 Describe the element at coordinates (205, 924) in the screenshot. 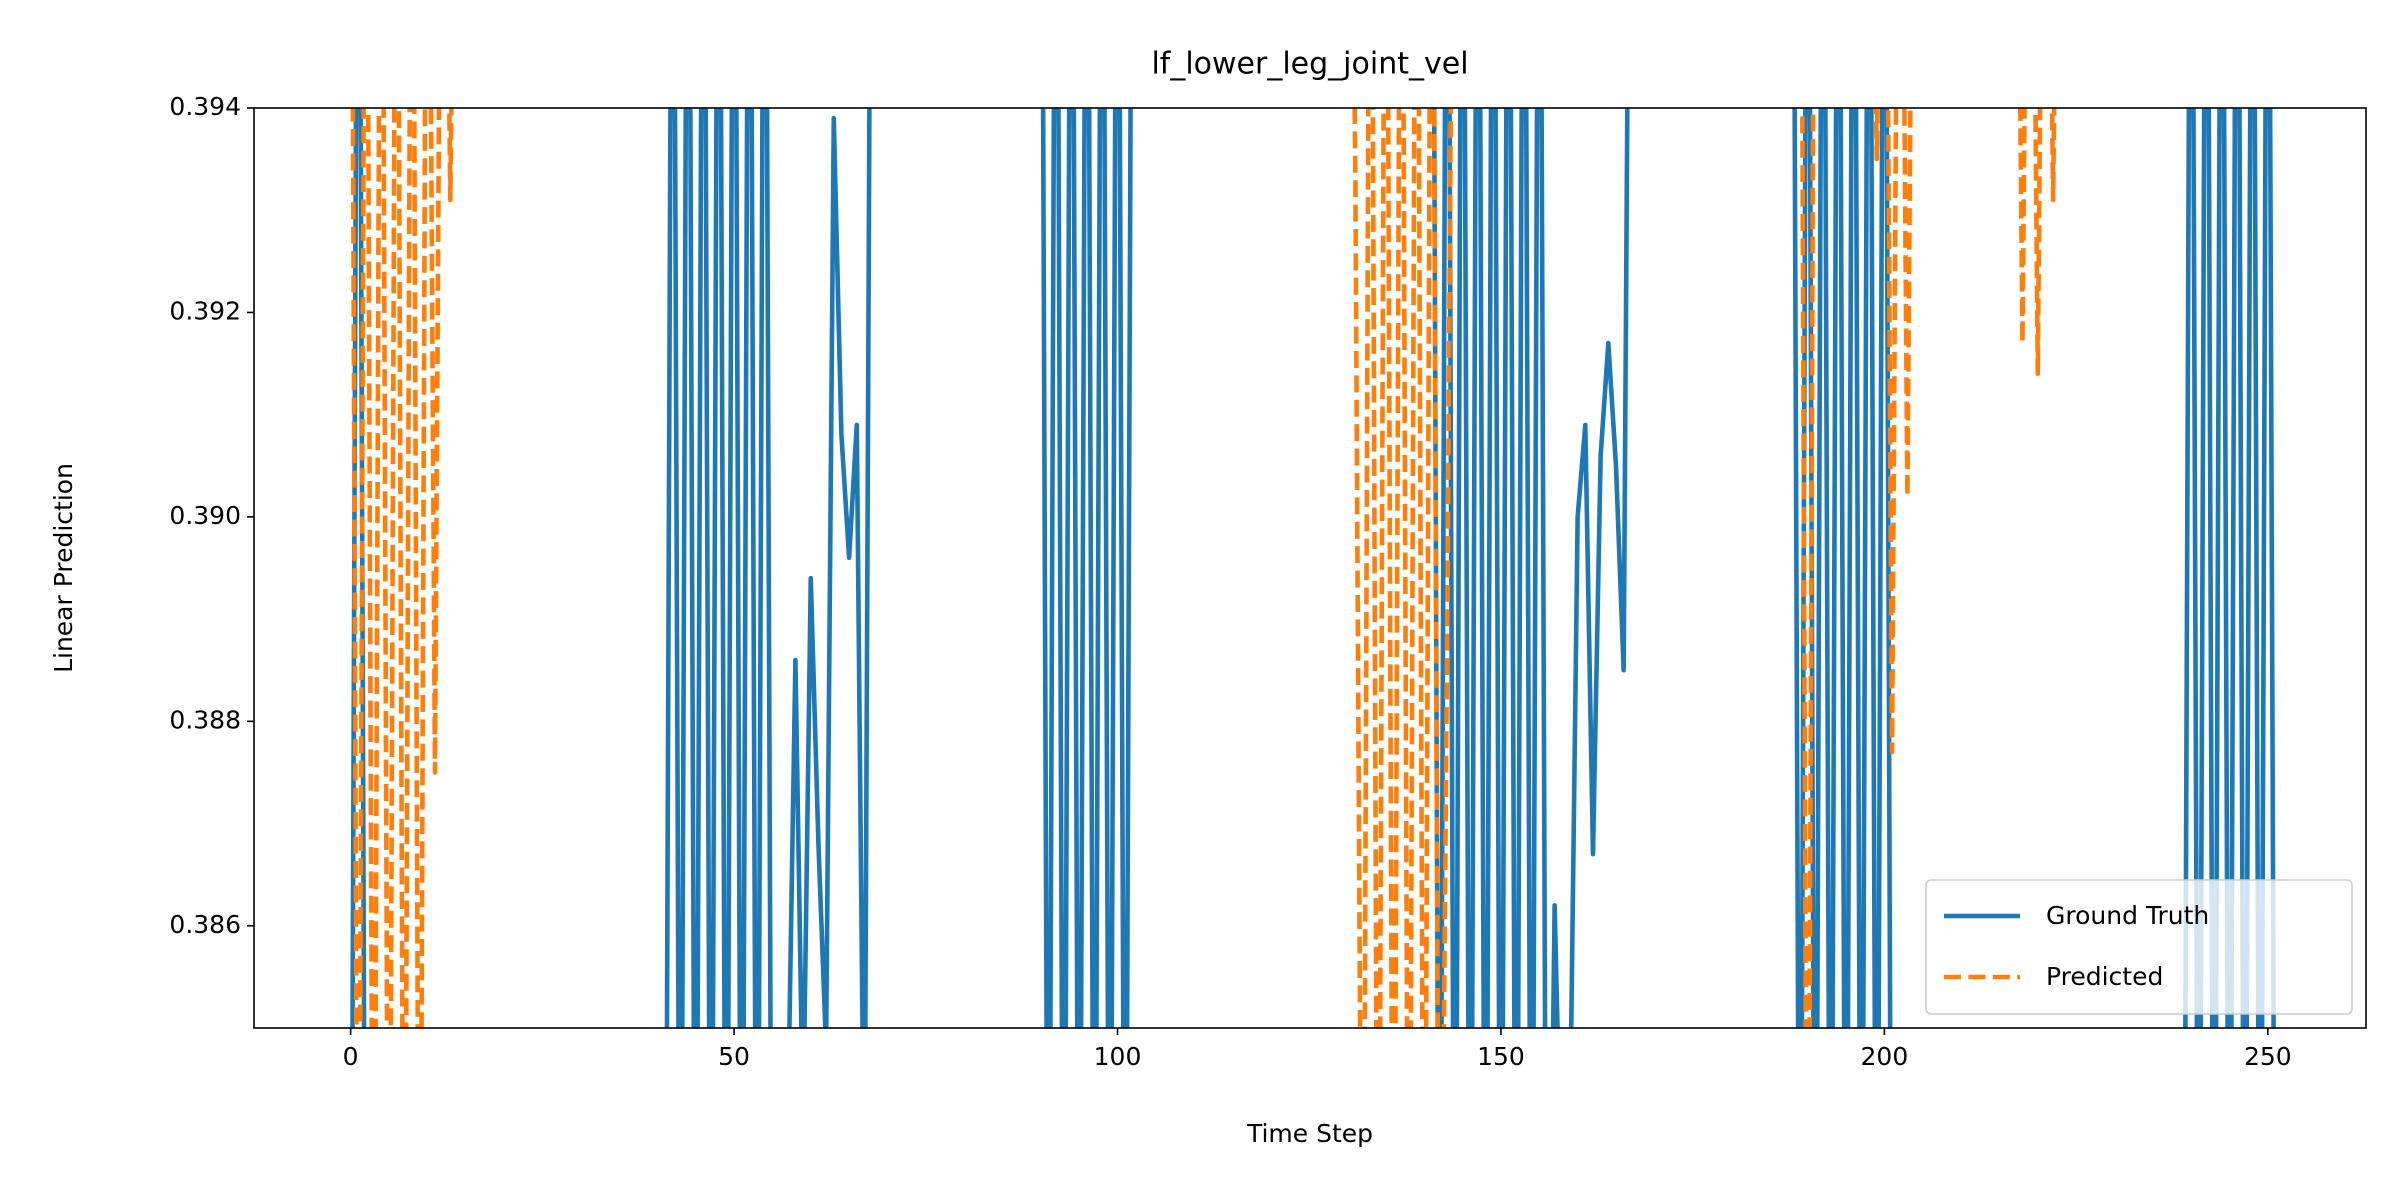

I see `y-tick-label: 0.386` at that location.